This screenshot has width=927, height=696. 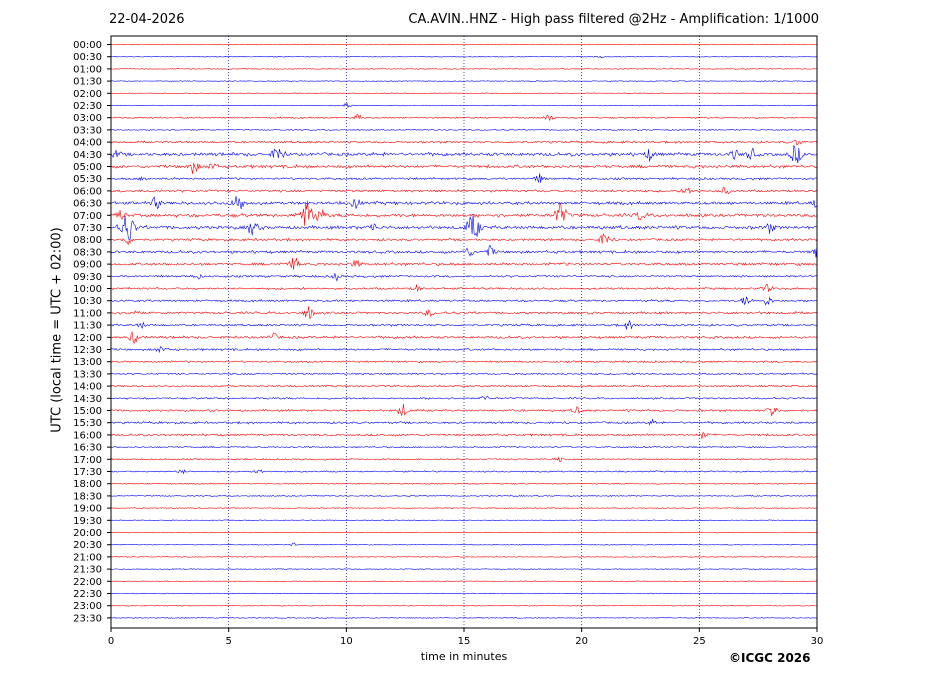 I want to click on y-tick-label-1330: 13:30, so click(x=87, y=374).